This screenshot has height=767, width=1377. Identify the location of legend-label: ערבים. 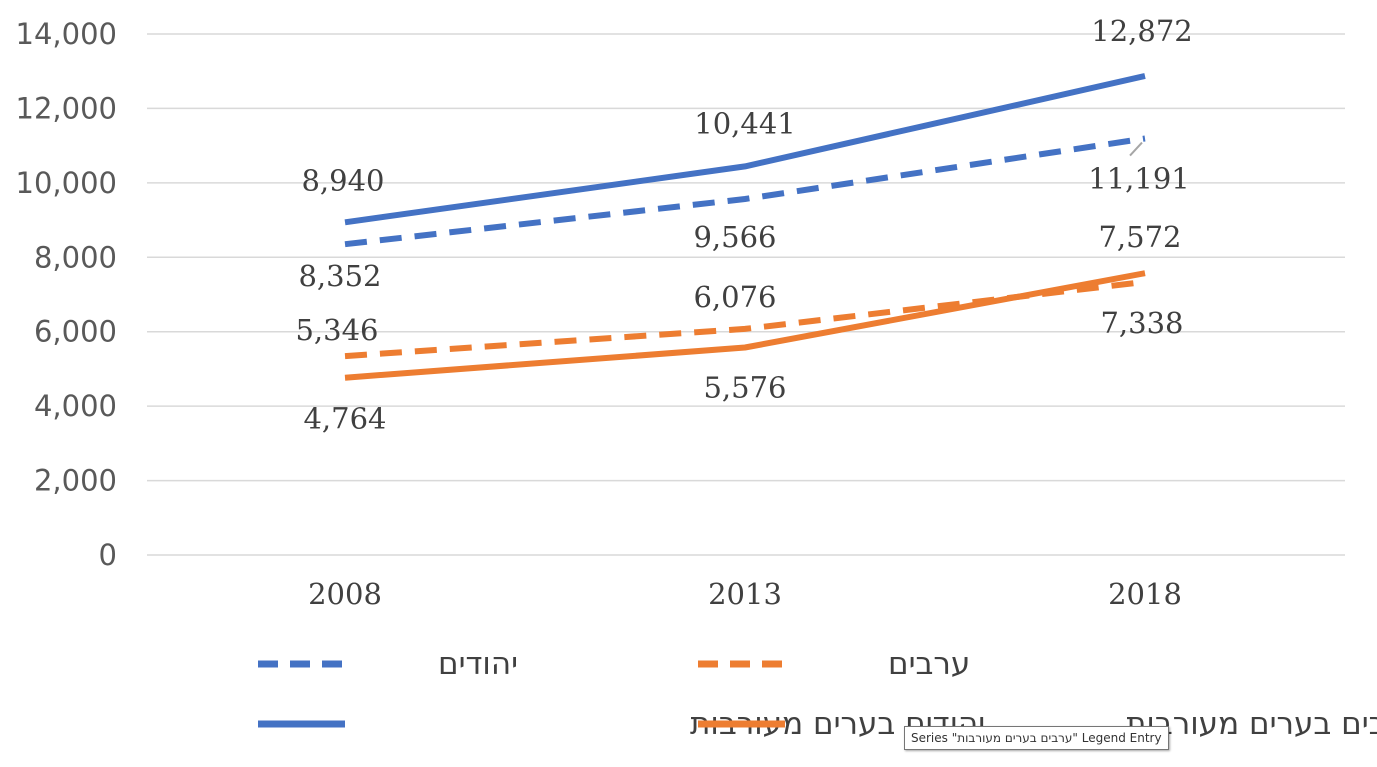
(929, 664).